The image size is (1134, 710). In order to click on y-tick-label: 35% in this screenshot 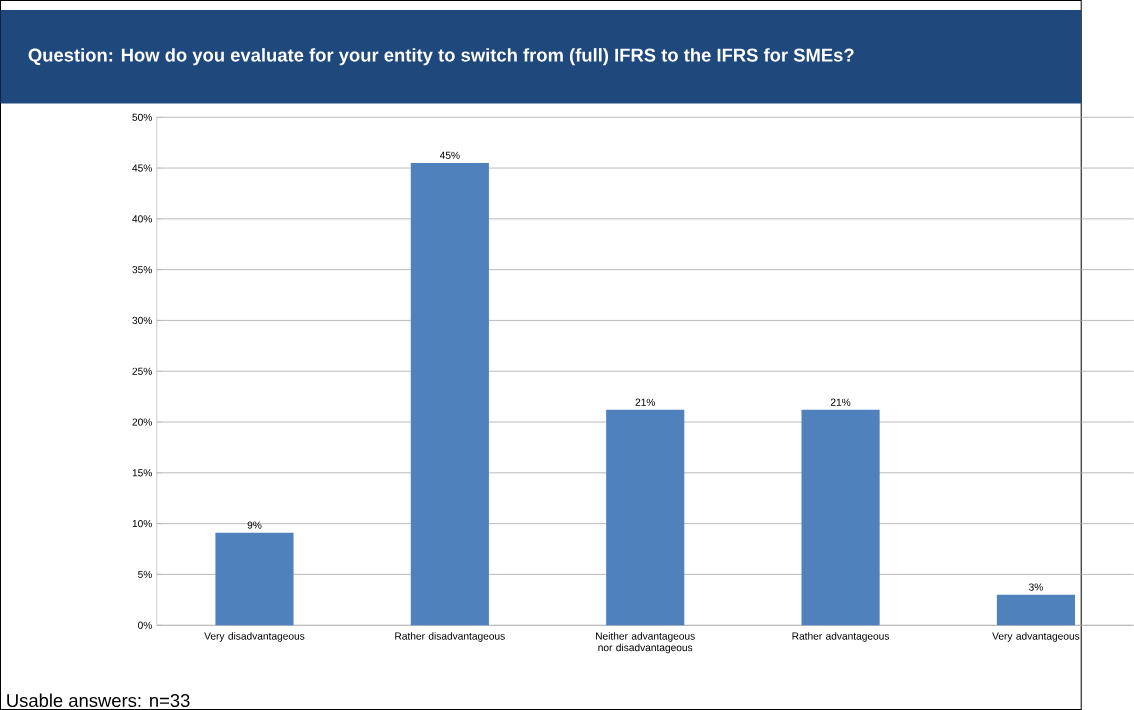, I will do `click(142, 270)`.